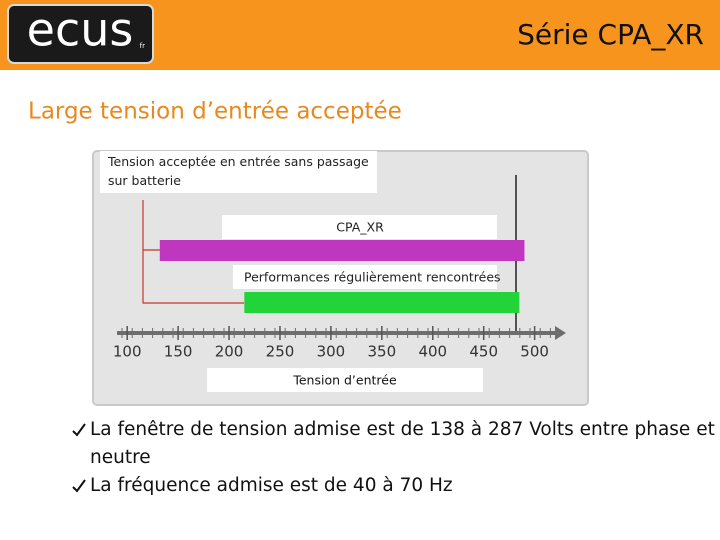  What do you see at coordinates (483, 352) in the screenshot?
I see `x-tick-label: 450` at bounding box center [483, 352].